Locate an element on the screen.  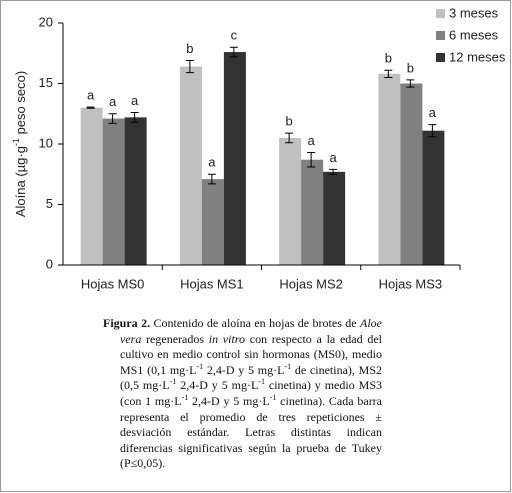
caption-run: cinetina) y medio MS3 (con 1 mg·L is located at coordinates (251, 393).